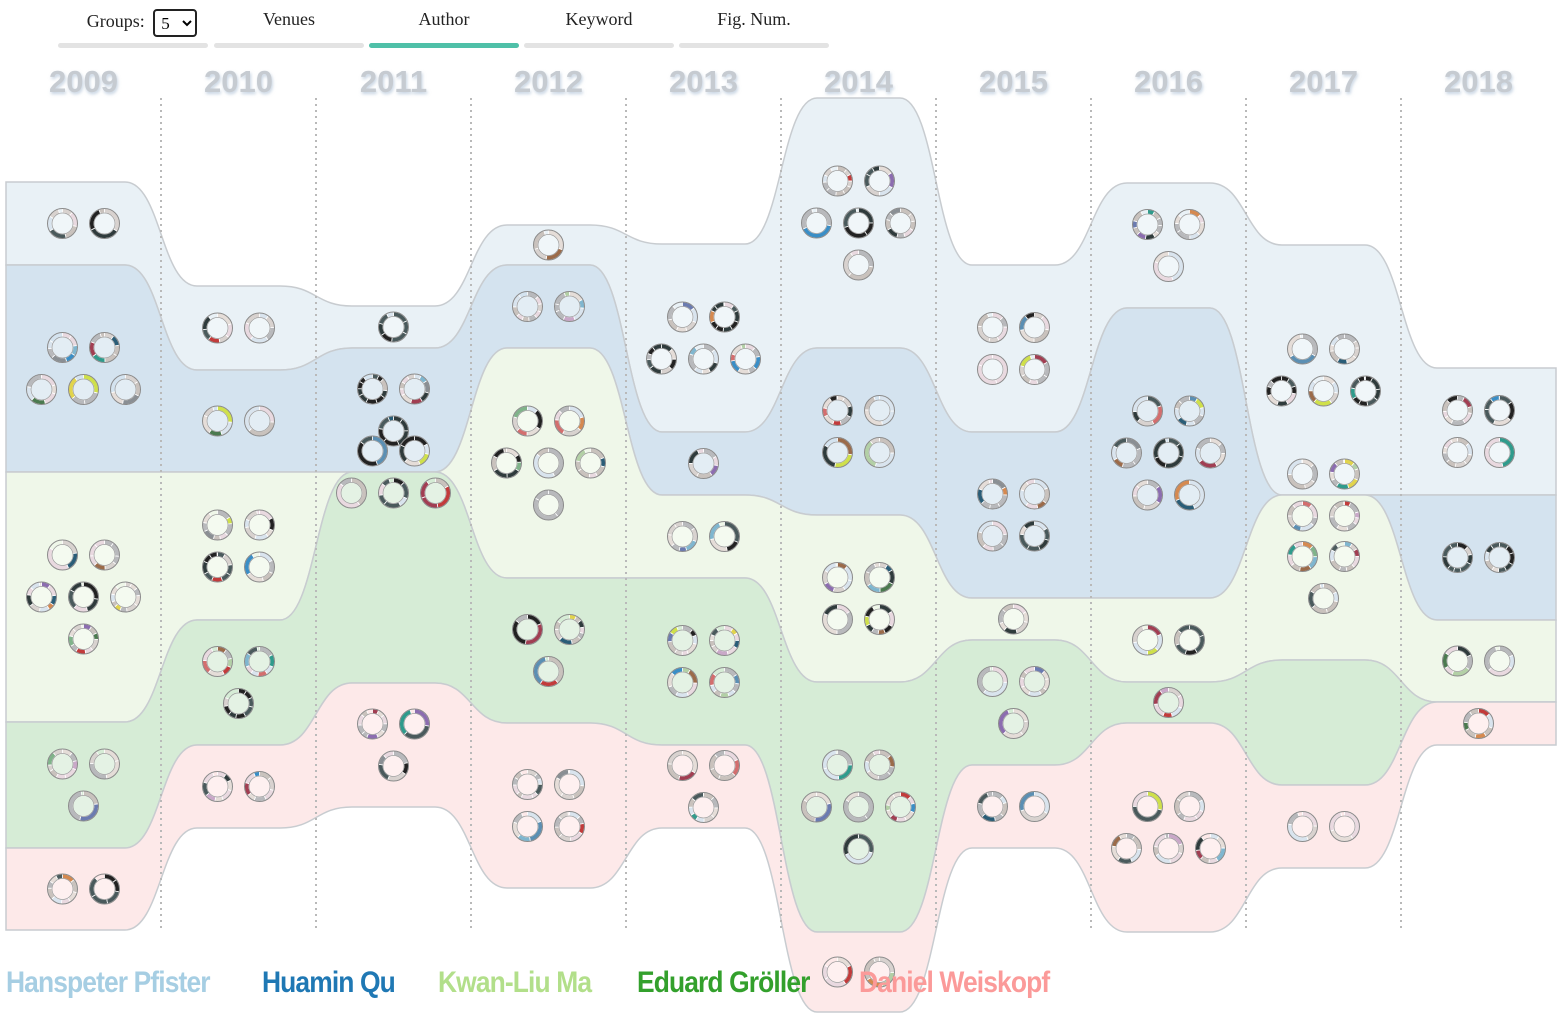 The image size is (1560, 1023). What do you see at coordinates (289, 24) in the screenshot?
I see `tab-venues: Venues` at bounding box center [289, 24].